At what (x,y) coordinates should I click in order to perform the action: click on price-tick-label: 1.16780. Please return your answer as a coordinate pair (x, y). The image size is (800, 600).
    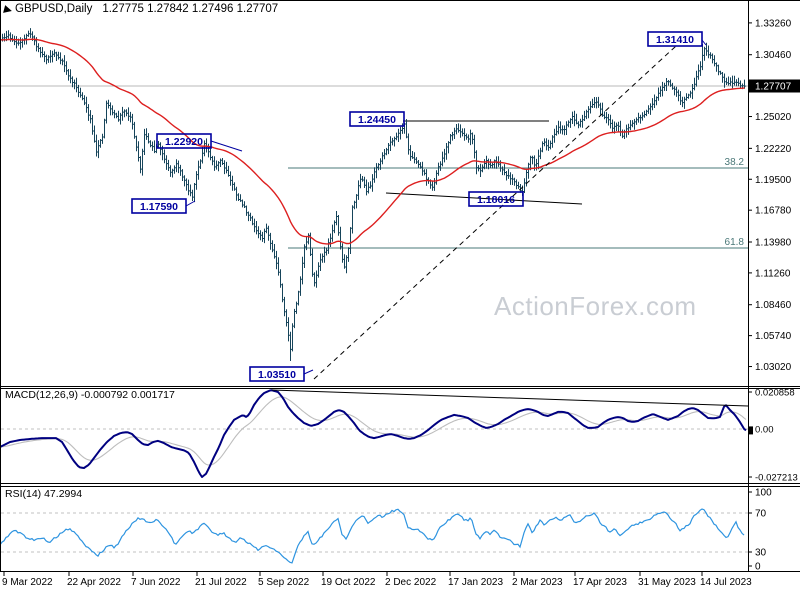
    Looking at the image, I should click on (773, 211).